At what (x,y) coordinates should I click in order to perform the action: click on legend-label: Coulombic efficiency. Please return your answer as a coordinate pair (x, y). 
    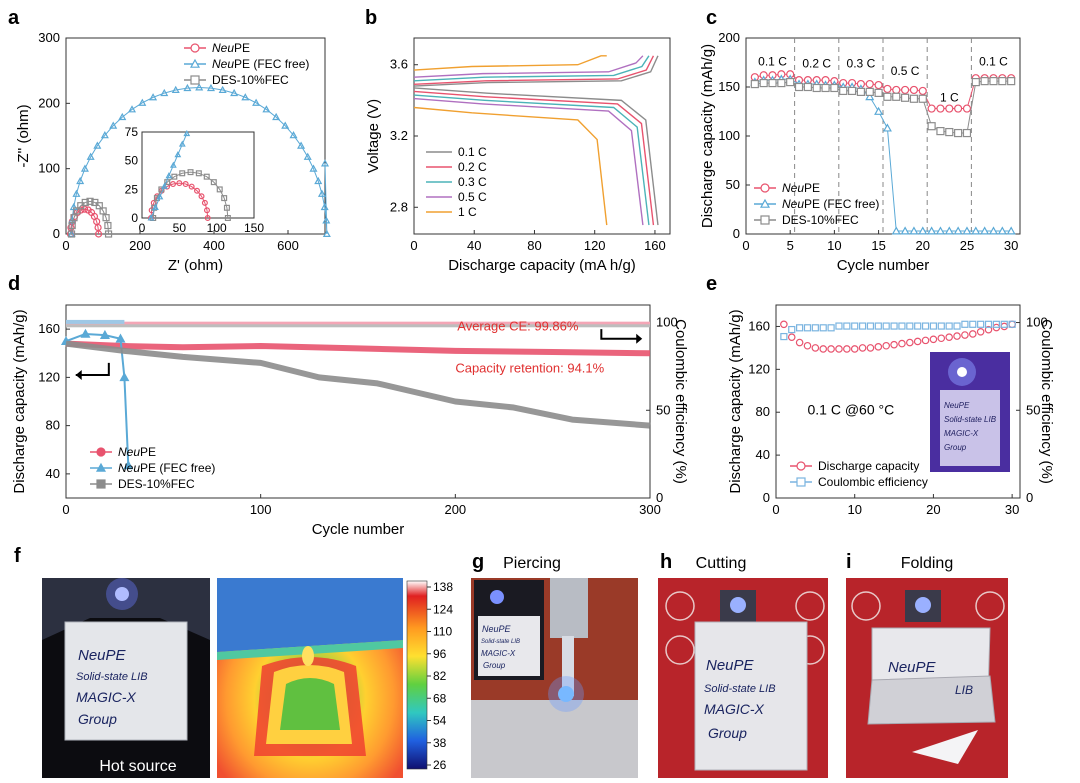
    Looking at the image, I should click on (873, 482).